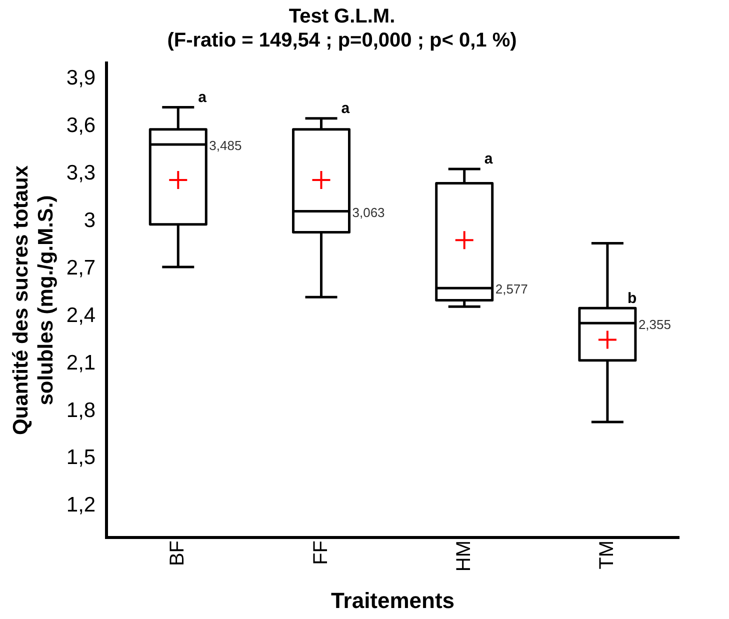 This screenshot has width=729, height=619. What do you see at coordinates (225, 146) in the screenshot?
I see `annotation: 3,485` at bounding box center [225, 146].